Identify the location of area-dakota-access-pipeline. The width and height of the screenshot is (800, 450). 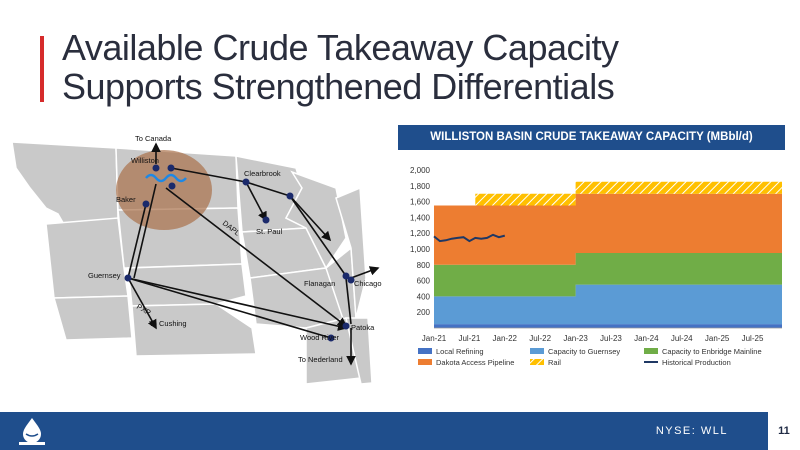
(608, 229).